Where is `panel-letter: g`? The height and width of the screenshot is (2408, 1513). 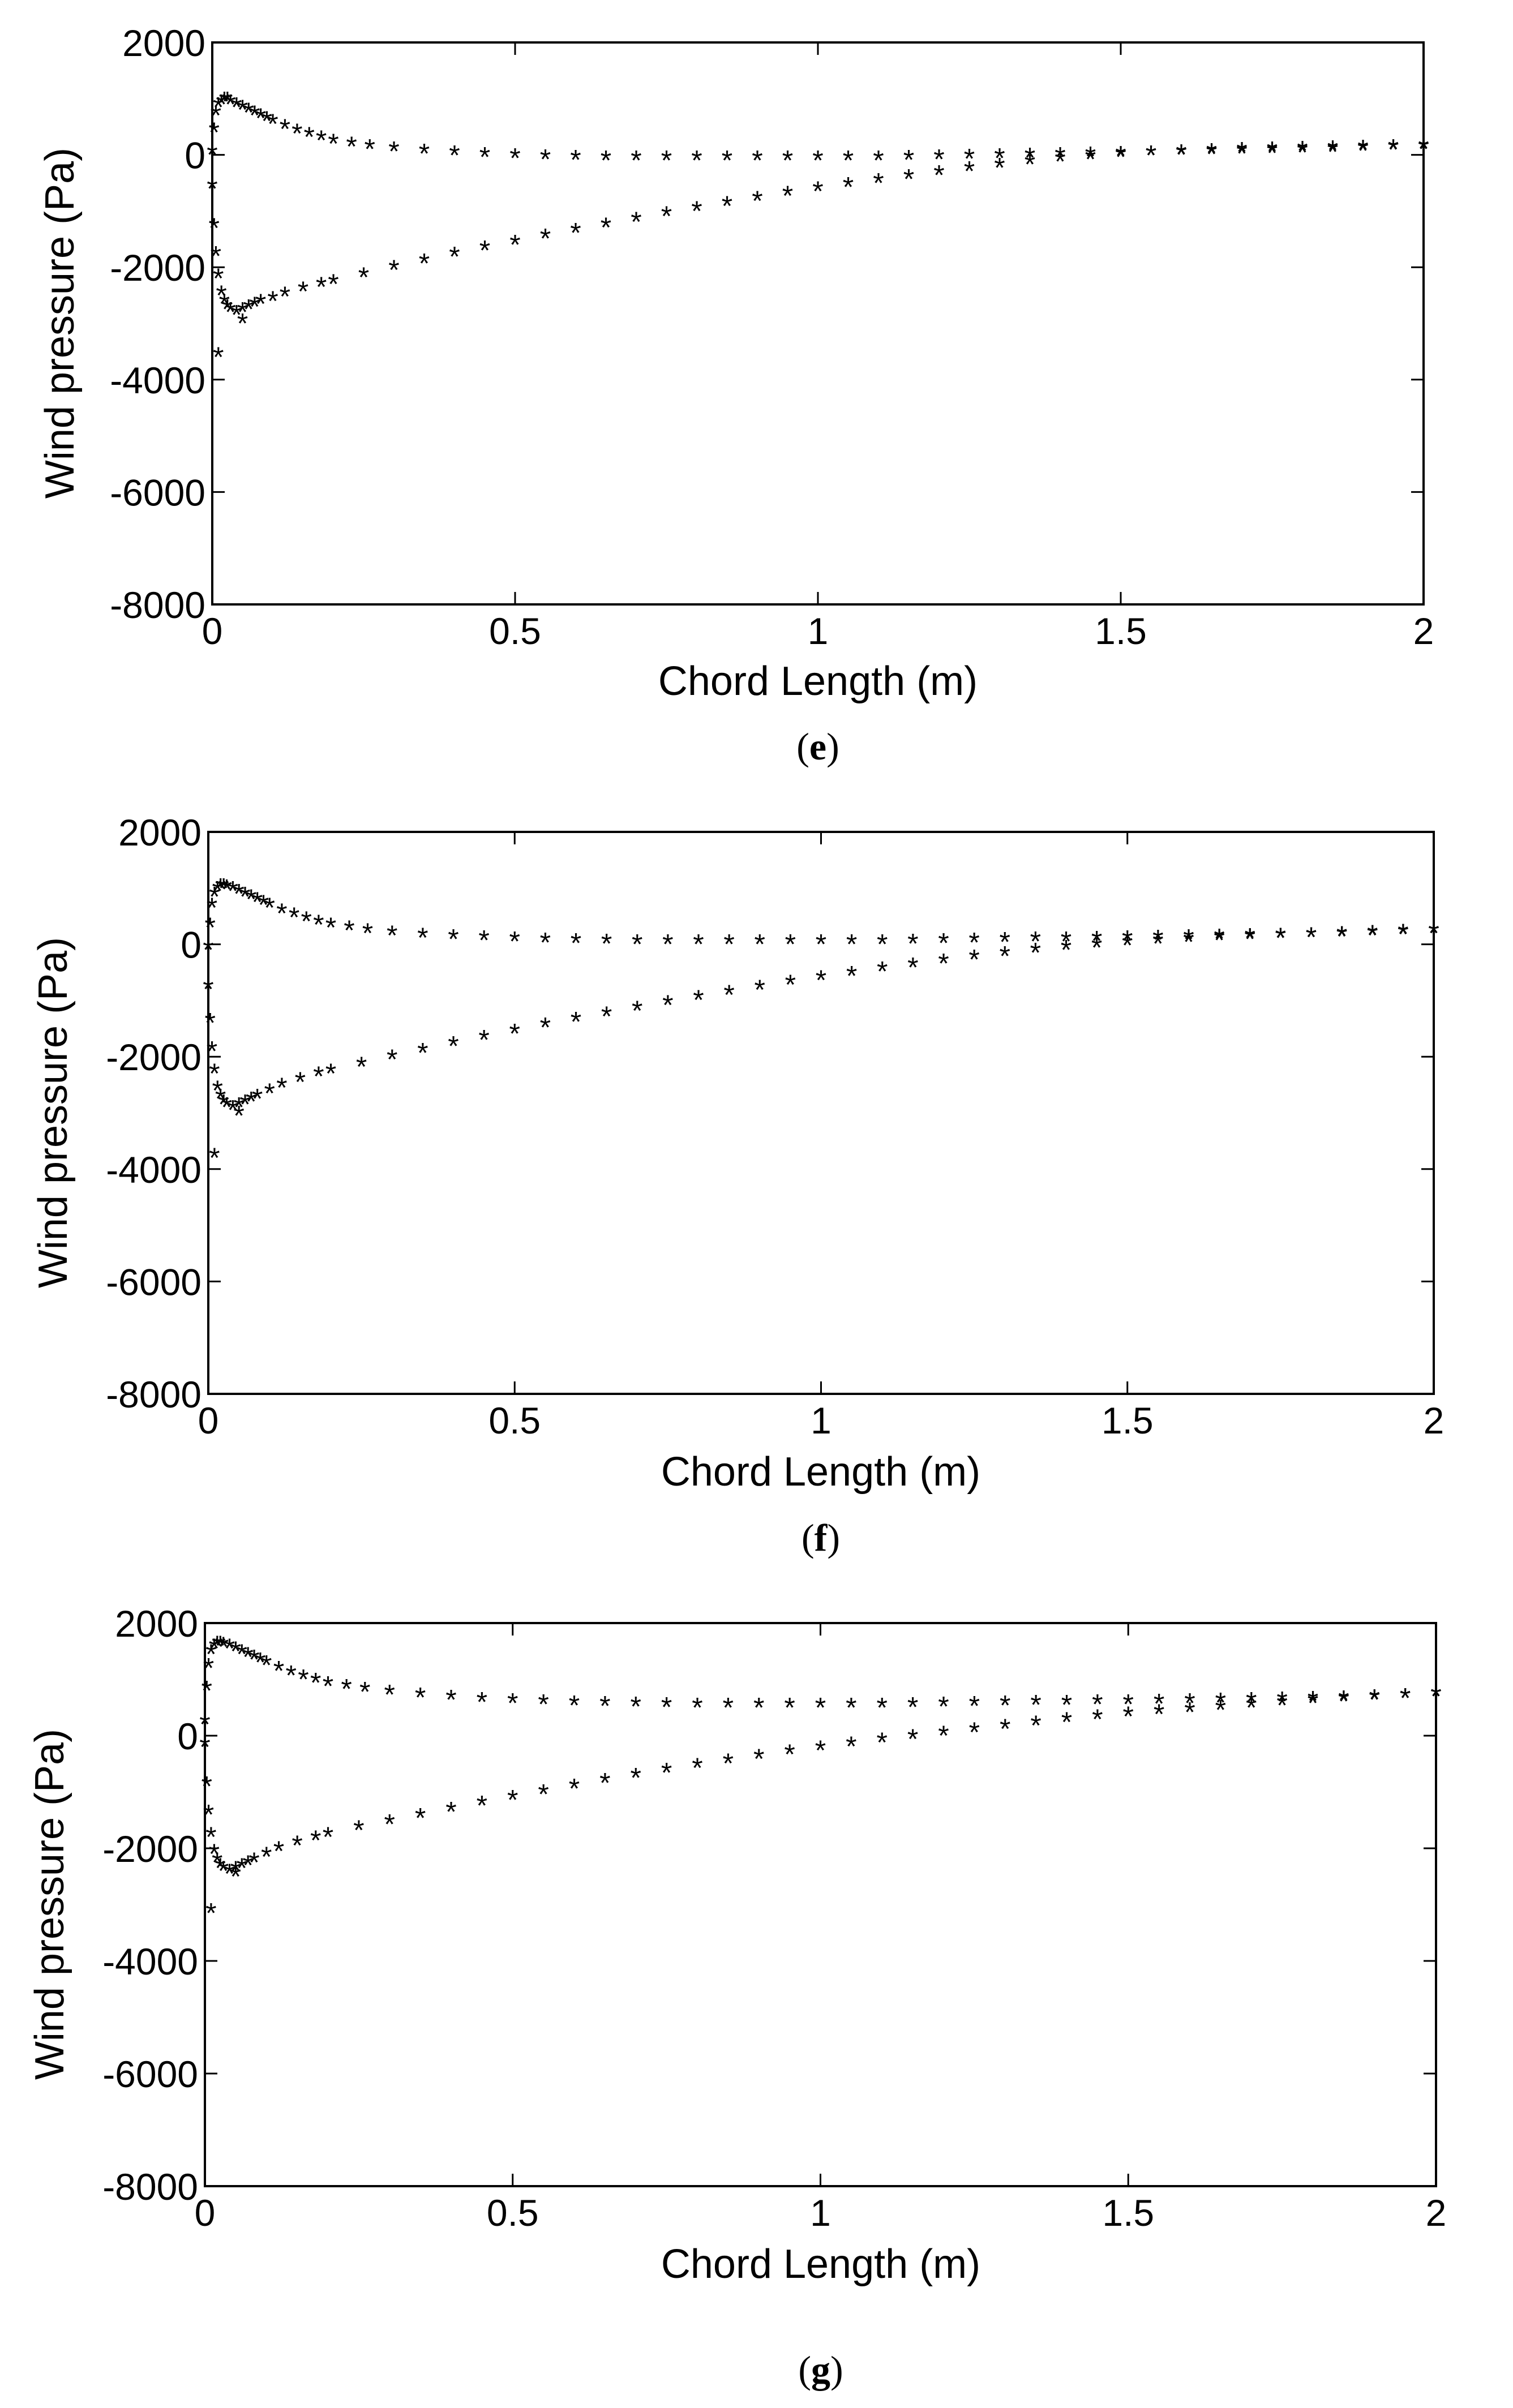
panel-letter: g is located at coordinates (820, 2369).